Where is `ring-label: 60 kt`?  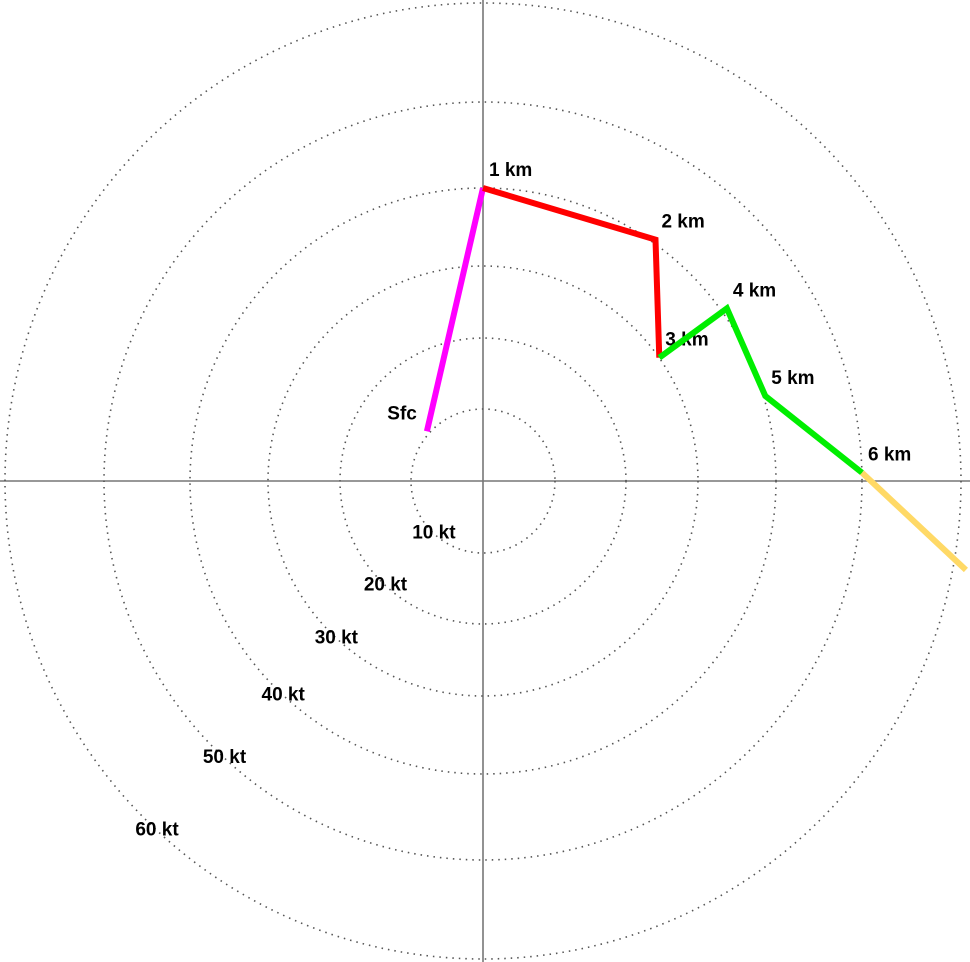 ring-label: 60 kt is located at coordinates (157, 830).